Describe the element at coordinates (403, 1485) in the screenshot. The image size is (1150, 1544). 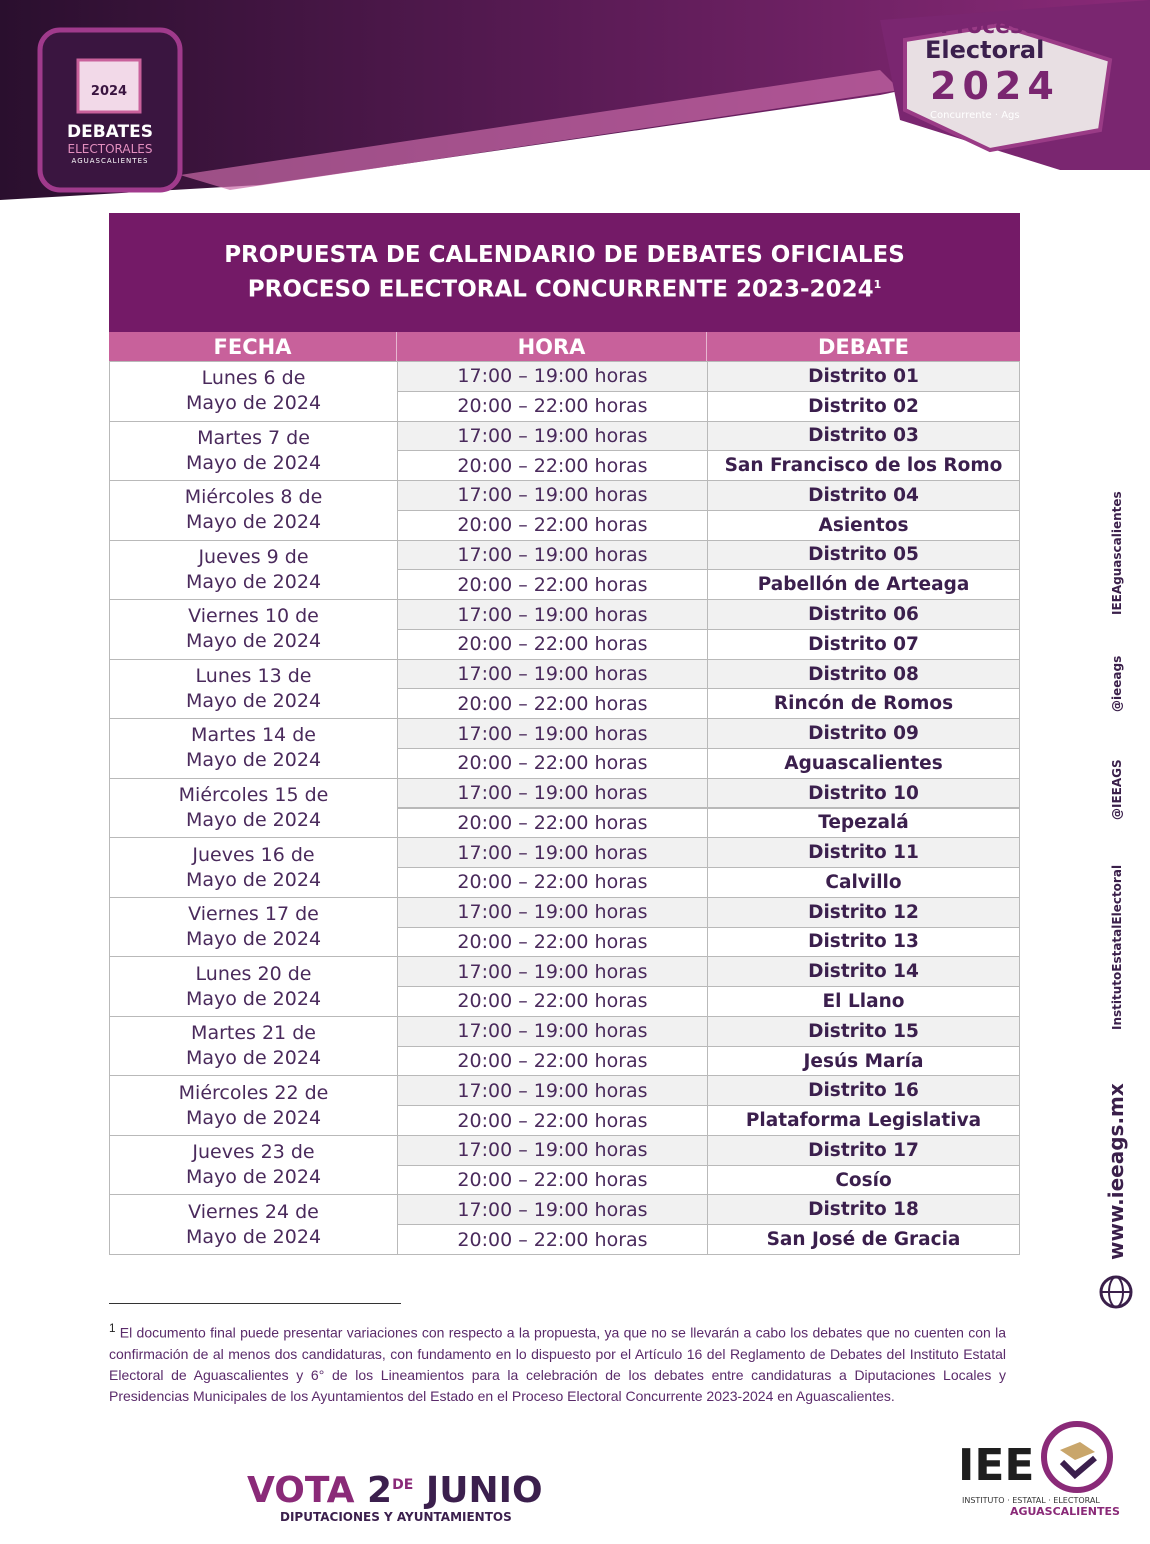
I see `vote-de: DE` at that location.